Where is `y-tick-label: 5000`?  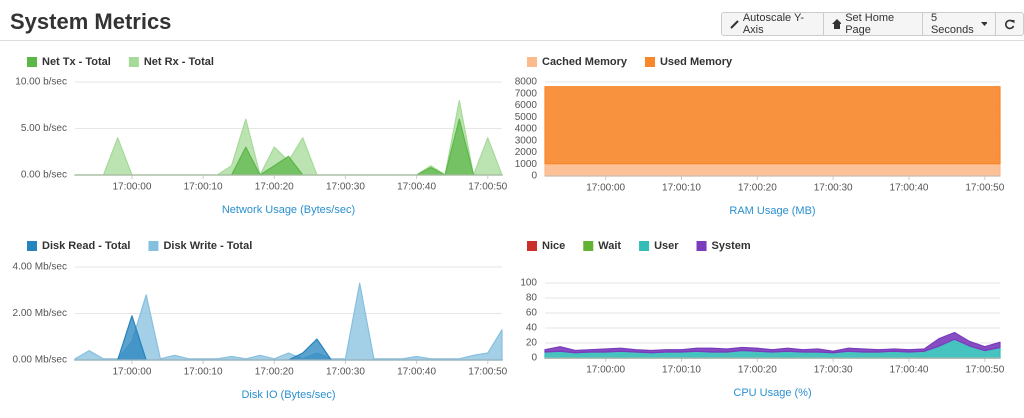
y-tick-label: 5000 is located at coordinates (526, 117).